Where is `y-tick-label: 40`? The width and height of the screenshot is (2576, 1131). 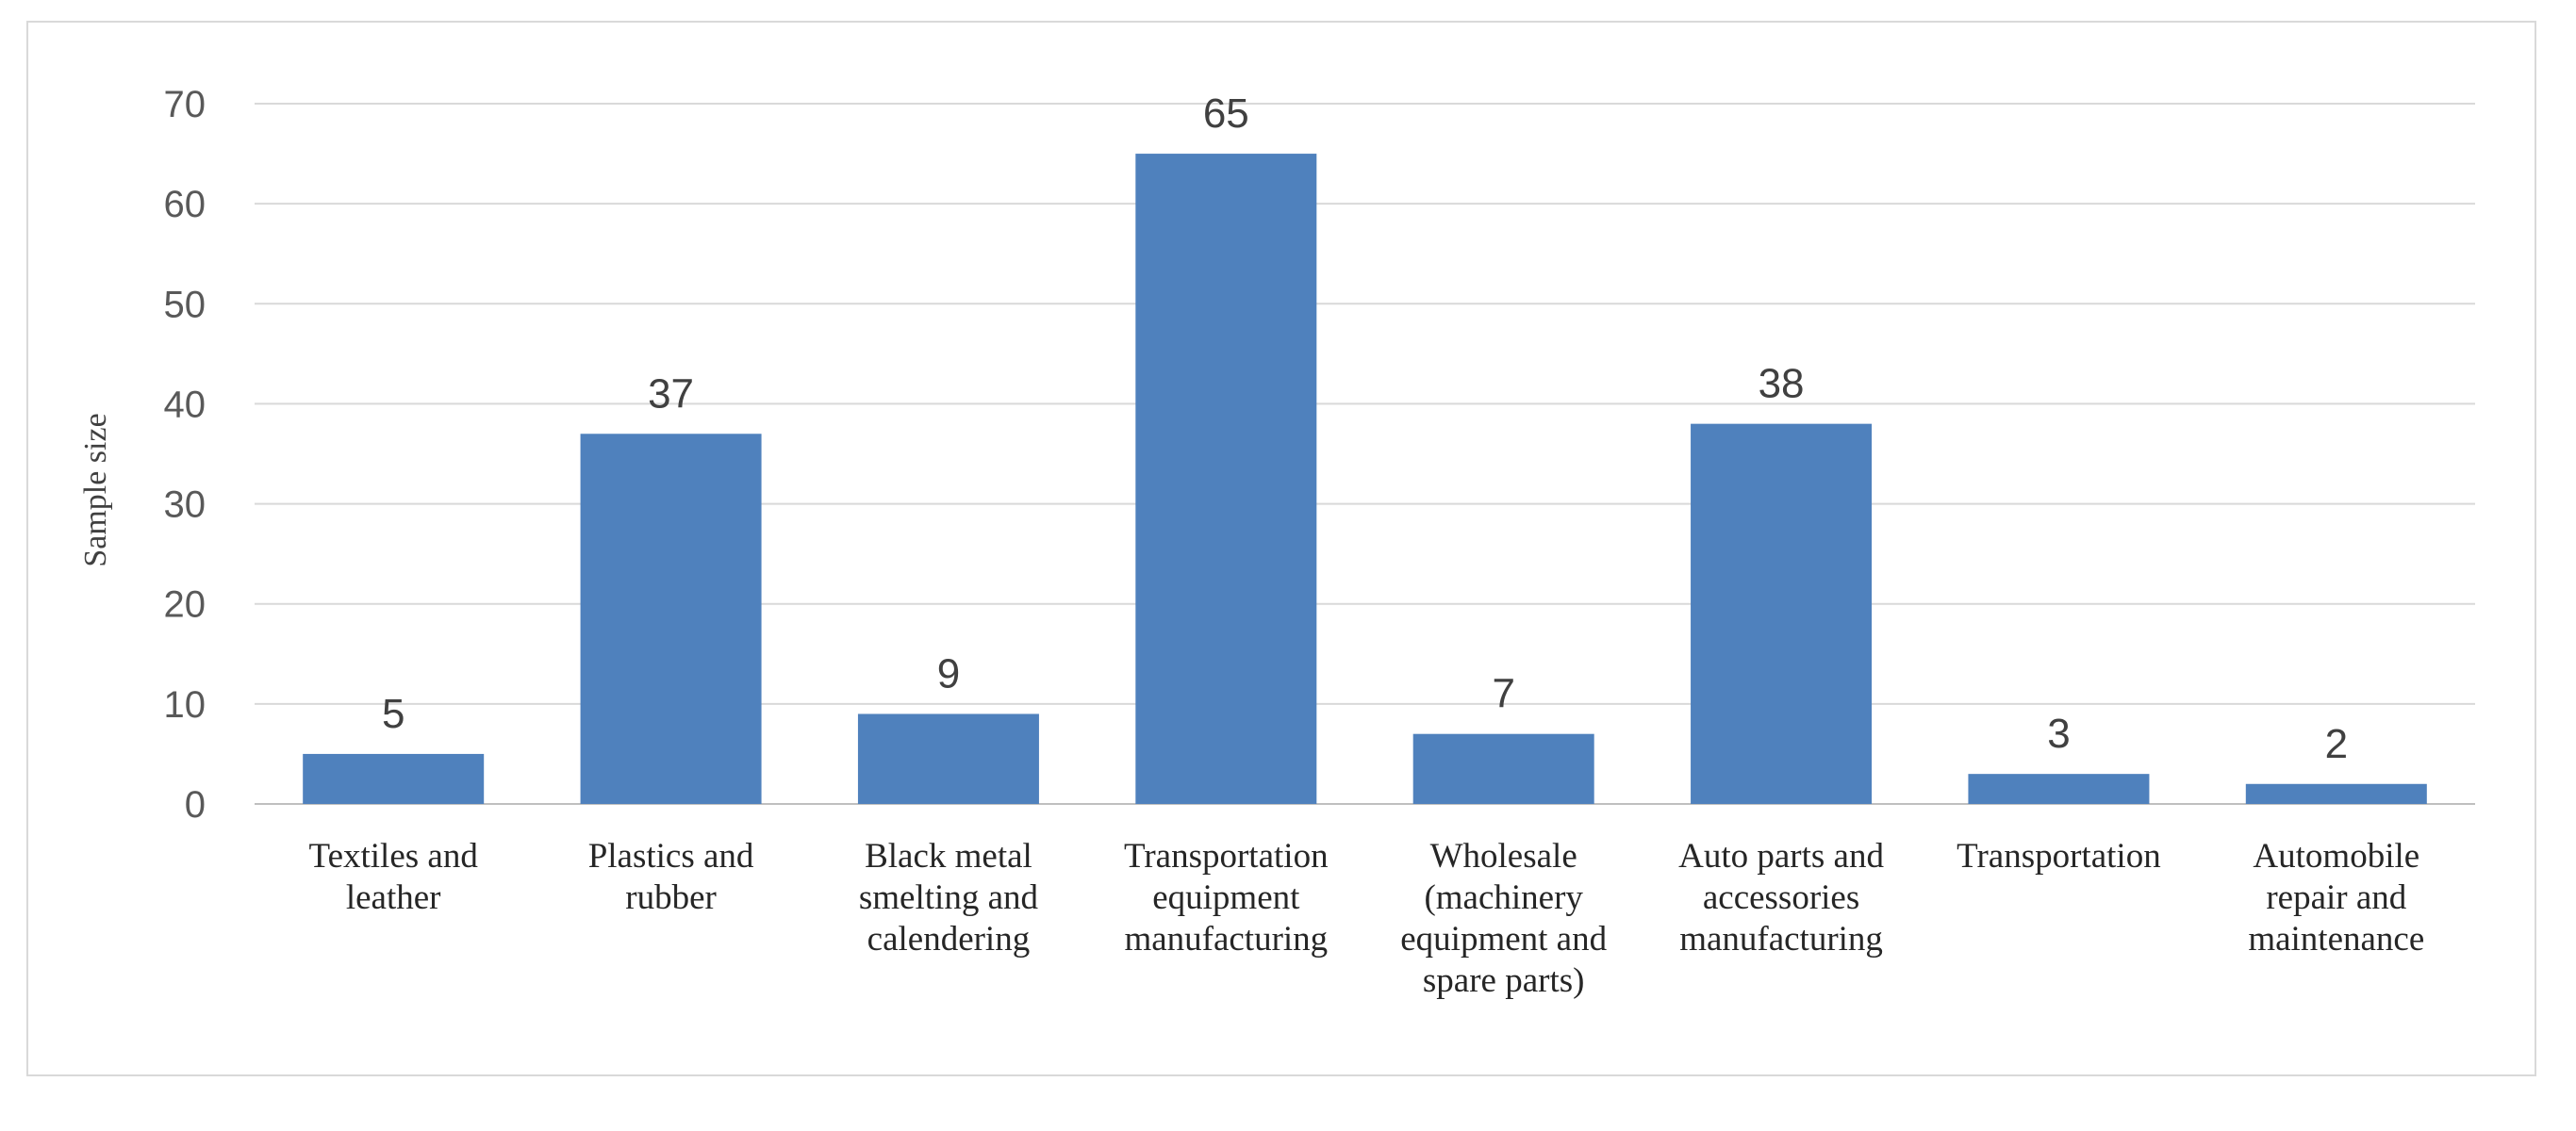
y-tick-label: 40 is located at coordinates (185, 405).